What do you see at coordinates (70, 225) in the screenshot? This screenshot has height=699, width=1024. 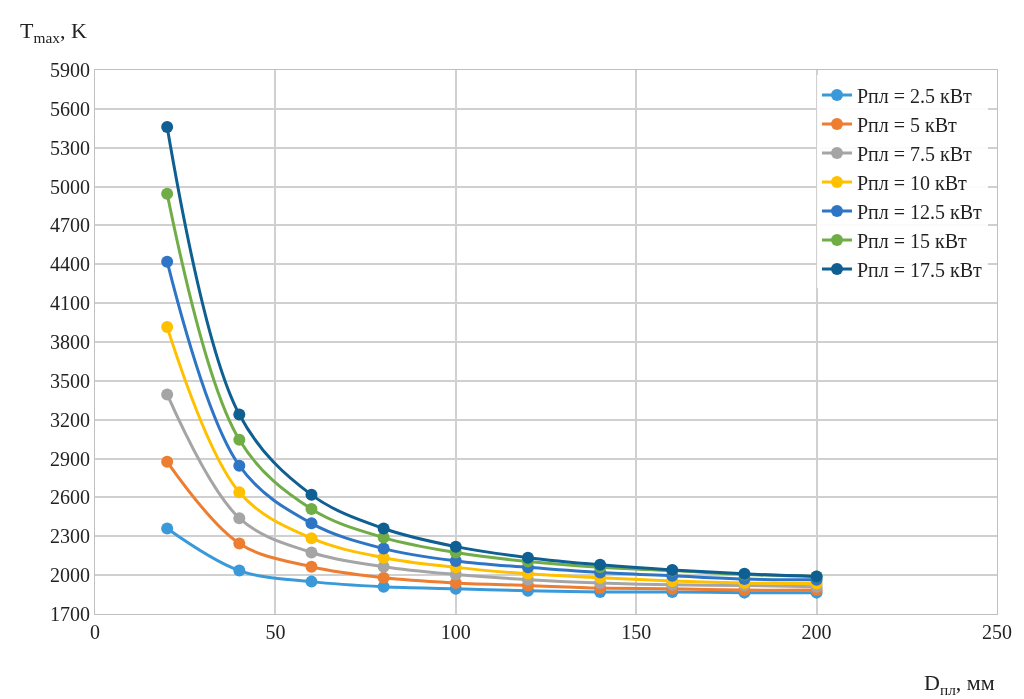 I see `y-tick-label: 4700` at bounding box center [70, 225].